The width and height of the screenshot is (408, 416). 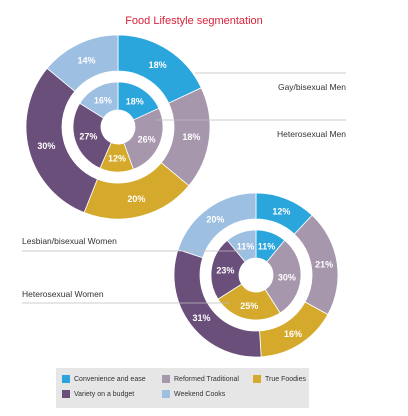 What do you see at coordinates (117, 158) in the screenshot?
I see `donut1-inner-label-foodies: 12%` at bounding box center [117, 158].